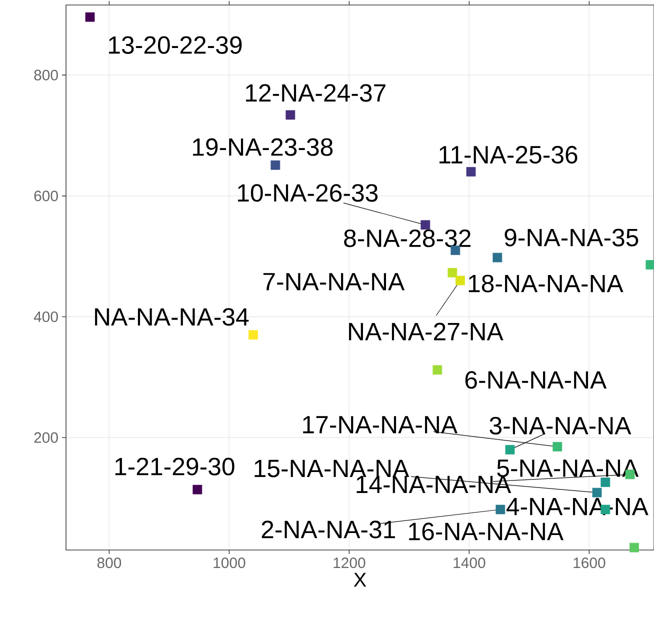  Describe the element at coordinates (46, 75) in the screenshot. I see `y-tick-label: 800` at that location.